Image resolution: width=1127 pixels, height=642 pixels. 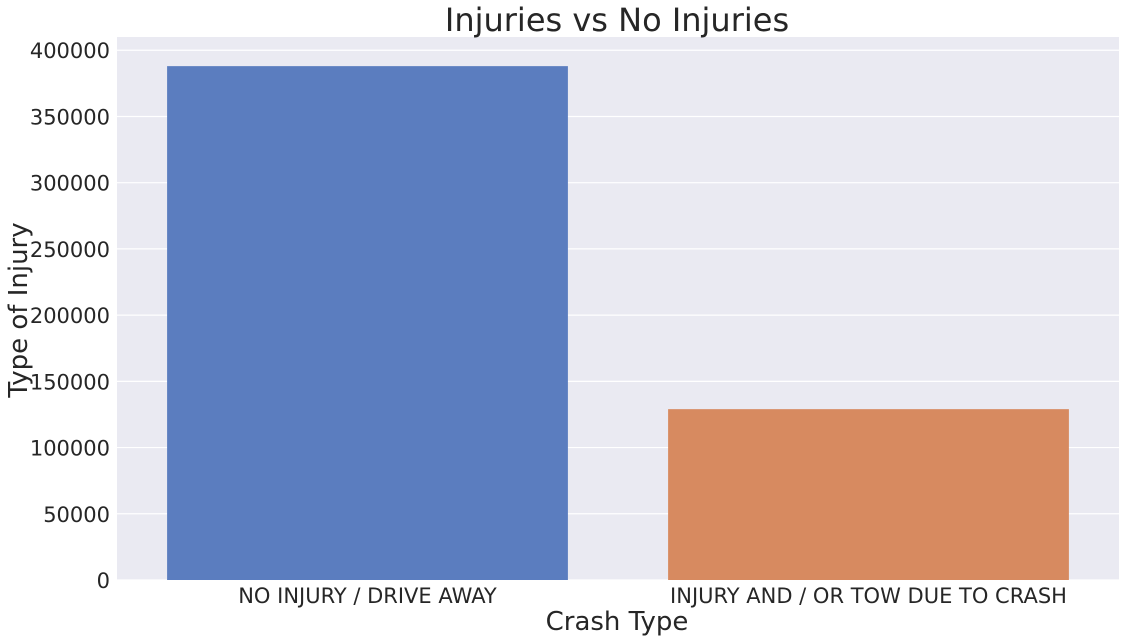 What do you see at coordinates (70, 117) in the screenshot?
I see `y-tick-label-7: 350000` at bounding box center [70, 117].